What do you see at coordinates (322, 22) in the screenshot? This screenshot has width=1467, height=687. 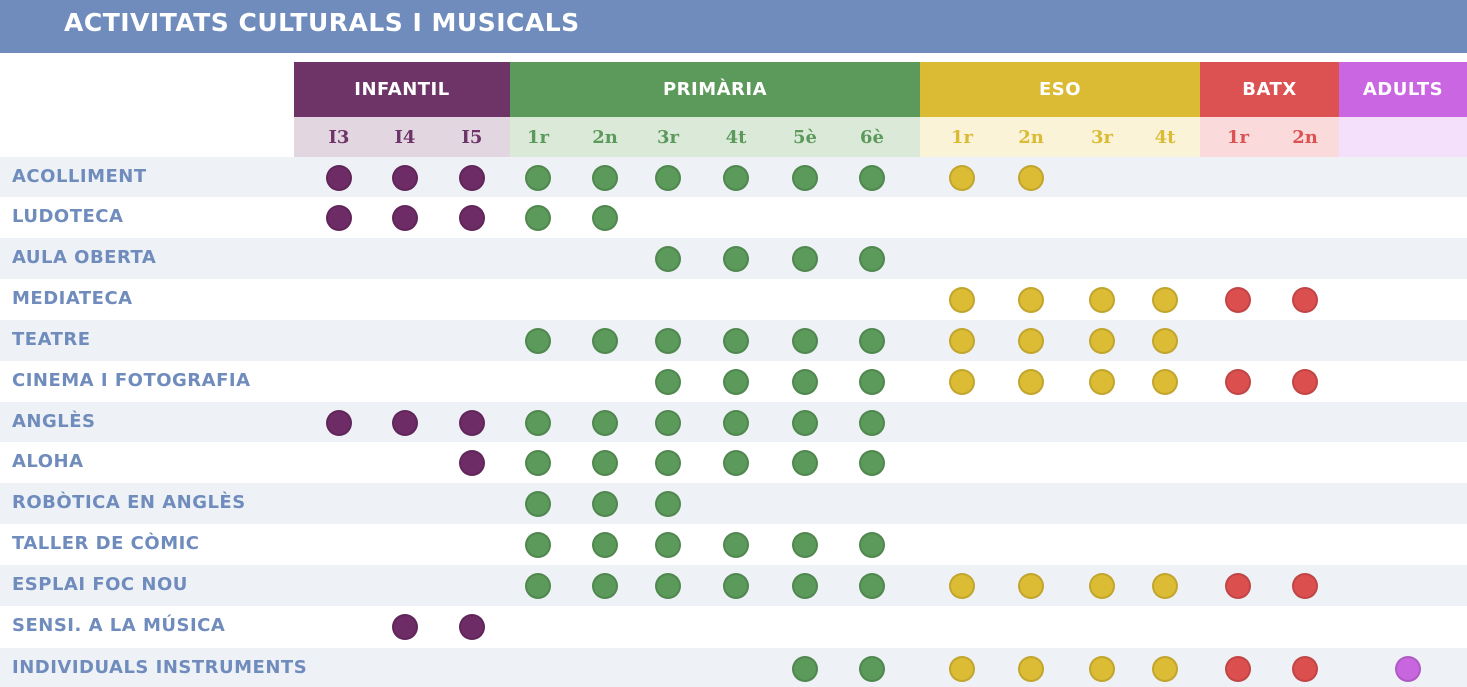 I see `page-title: ACTIVITATS CULTURALS I MUSICALS` at bounding box center [322, 22].